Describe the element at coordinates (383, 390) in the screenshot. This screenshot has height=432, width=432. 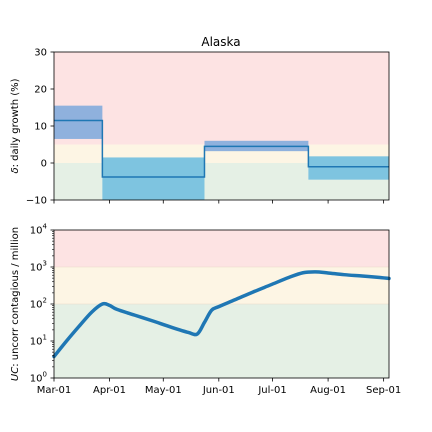
I see `x-tick-label: Sep-01` at that location.